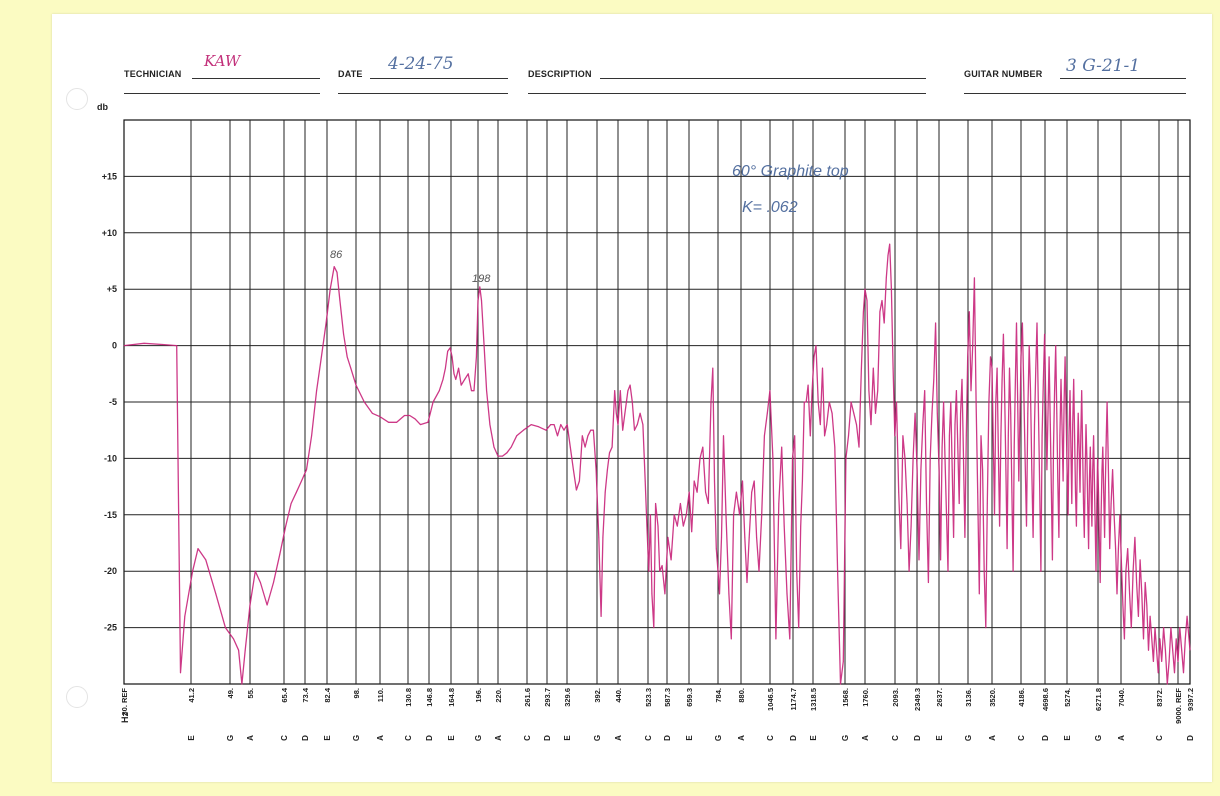 The image size is (1220, 796). Describe the element at coordinates (380, 695) in the screenshot. I see `x-tick-freq-label: 110.` at that location.